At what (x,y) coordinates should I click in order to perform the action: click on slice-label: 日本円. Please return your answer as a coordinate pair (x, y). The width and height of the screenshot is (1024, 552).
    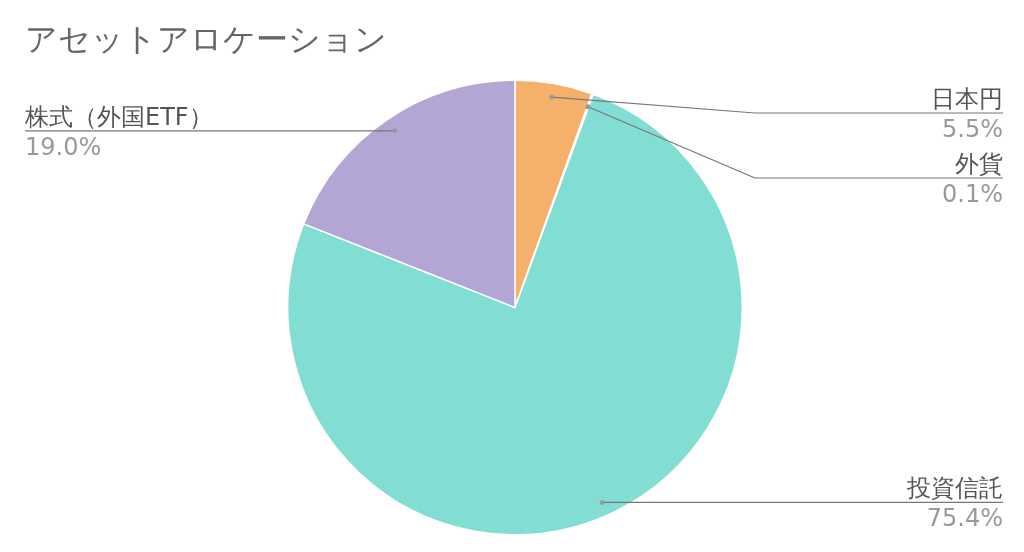
    Looking at the image, I should click on (967, 99).